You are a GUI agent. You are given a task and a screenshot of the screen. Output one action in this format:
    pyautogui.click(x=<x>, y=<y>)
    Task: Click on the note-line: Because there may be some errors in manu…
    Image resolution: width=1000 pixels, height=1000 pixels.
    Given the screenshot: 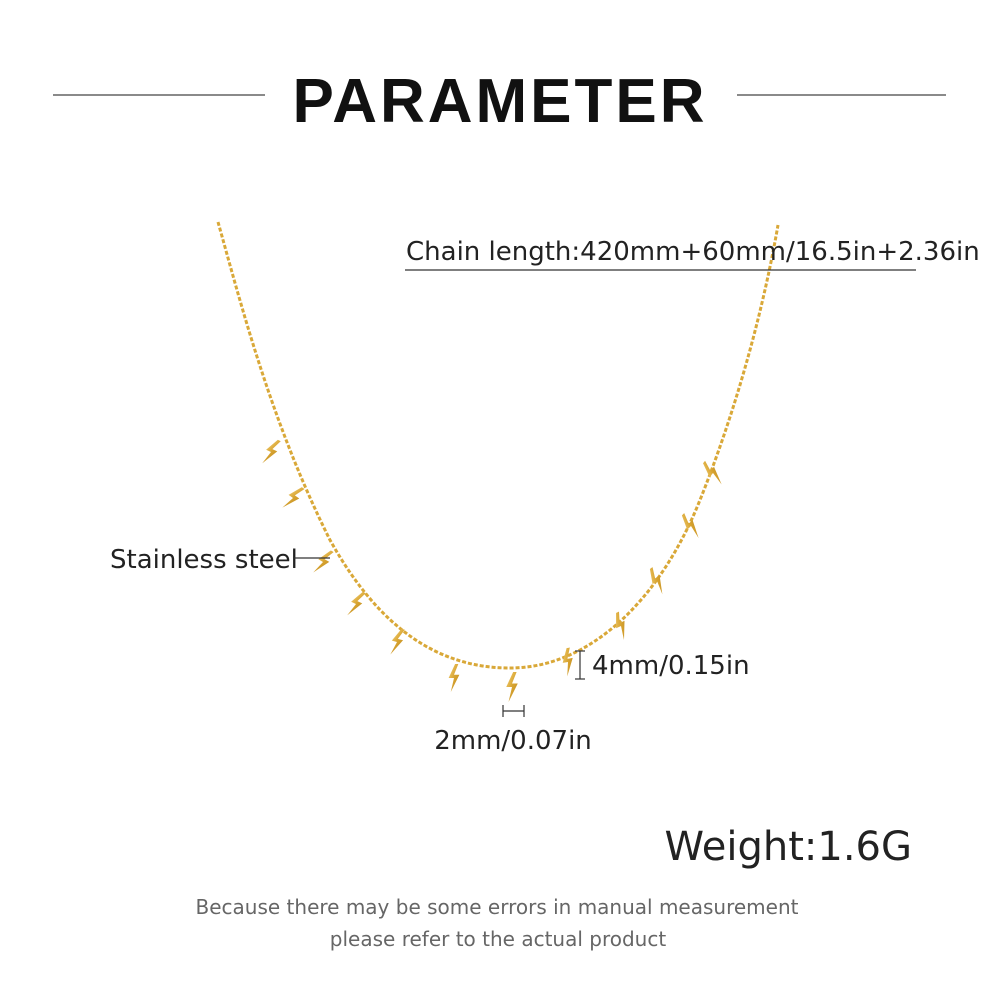 What is the action you would take?
    pyautogui.click(x=497, y=907)
    